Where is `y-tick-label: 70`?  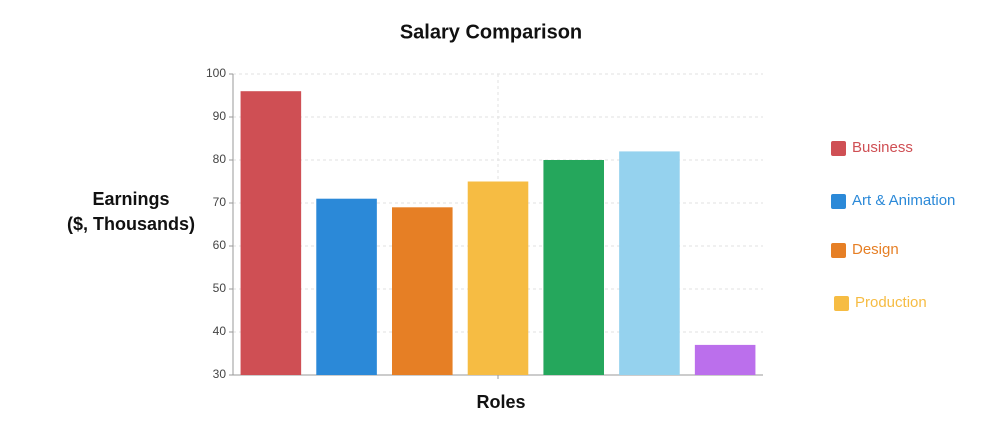 y-tick-label: 70 is located at coordinates (220, 202).